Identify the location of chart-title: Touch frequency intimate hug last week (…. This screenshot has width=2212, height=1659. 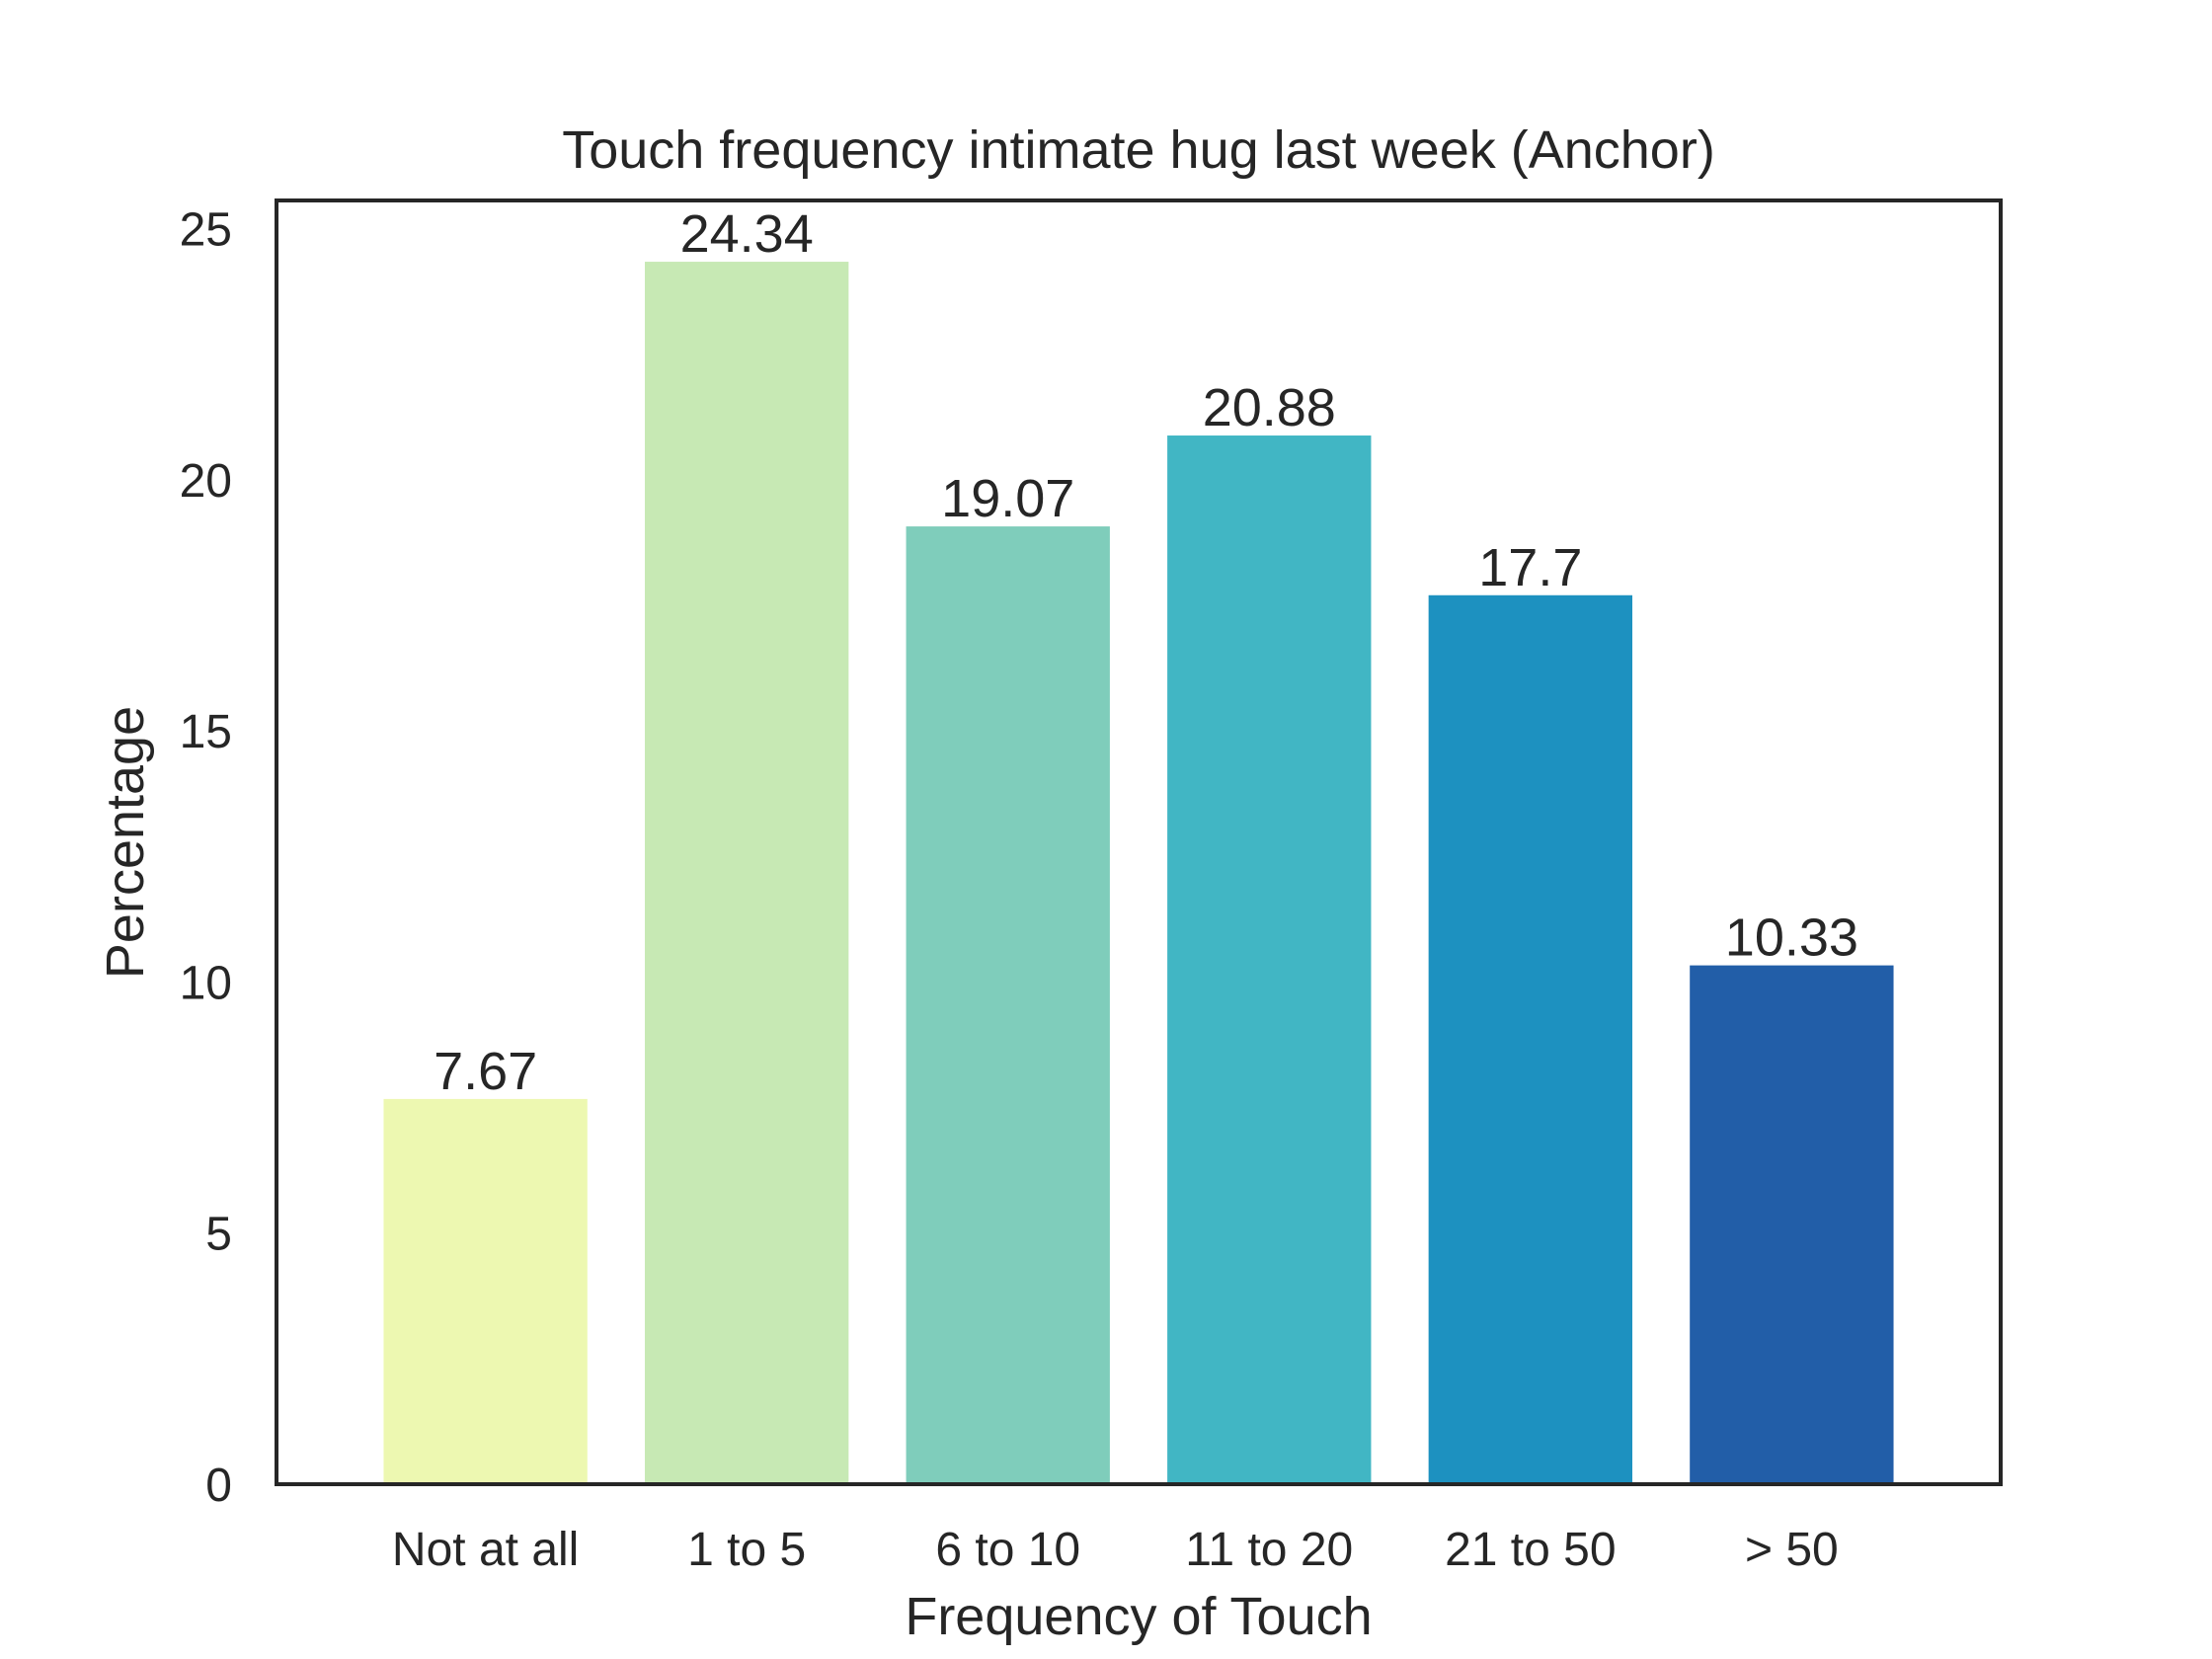
(1139, 150).